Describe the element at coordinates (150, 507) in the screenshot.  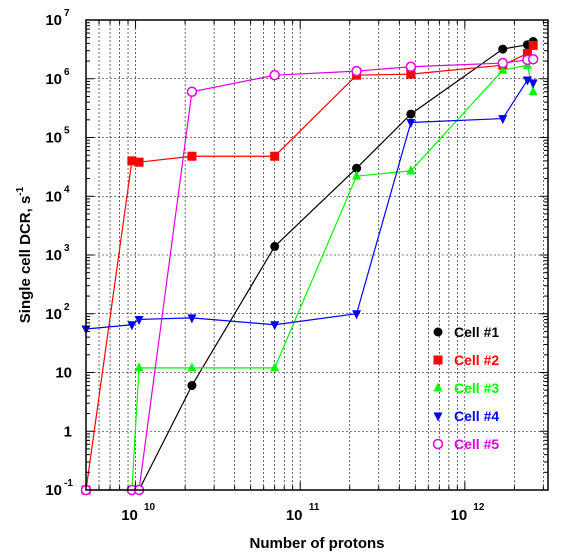
I see `x-tick-exponent: 10` at that location.